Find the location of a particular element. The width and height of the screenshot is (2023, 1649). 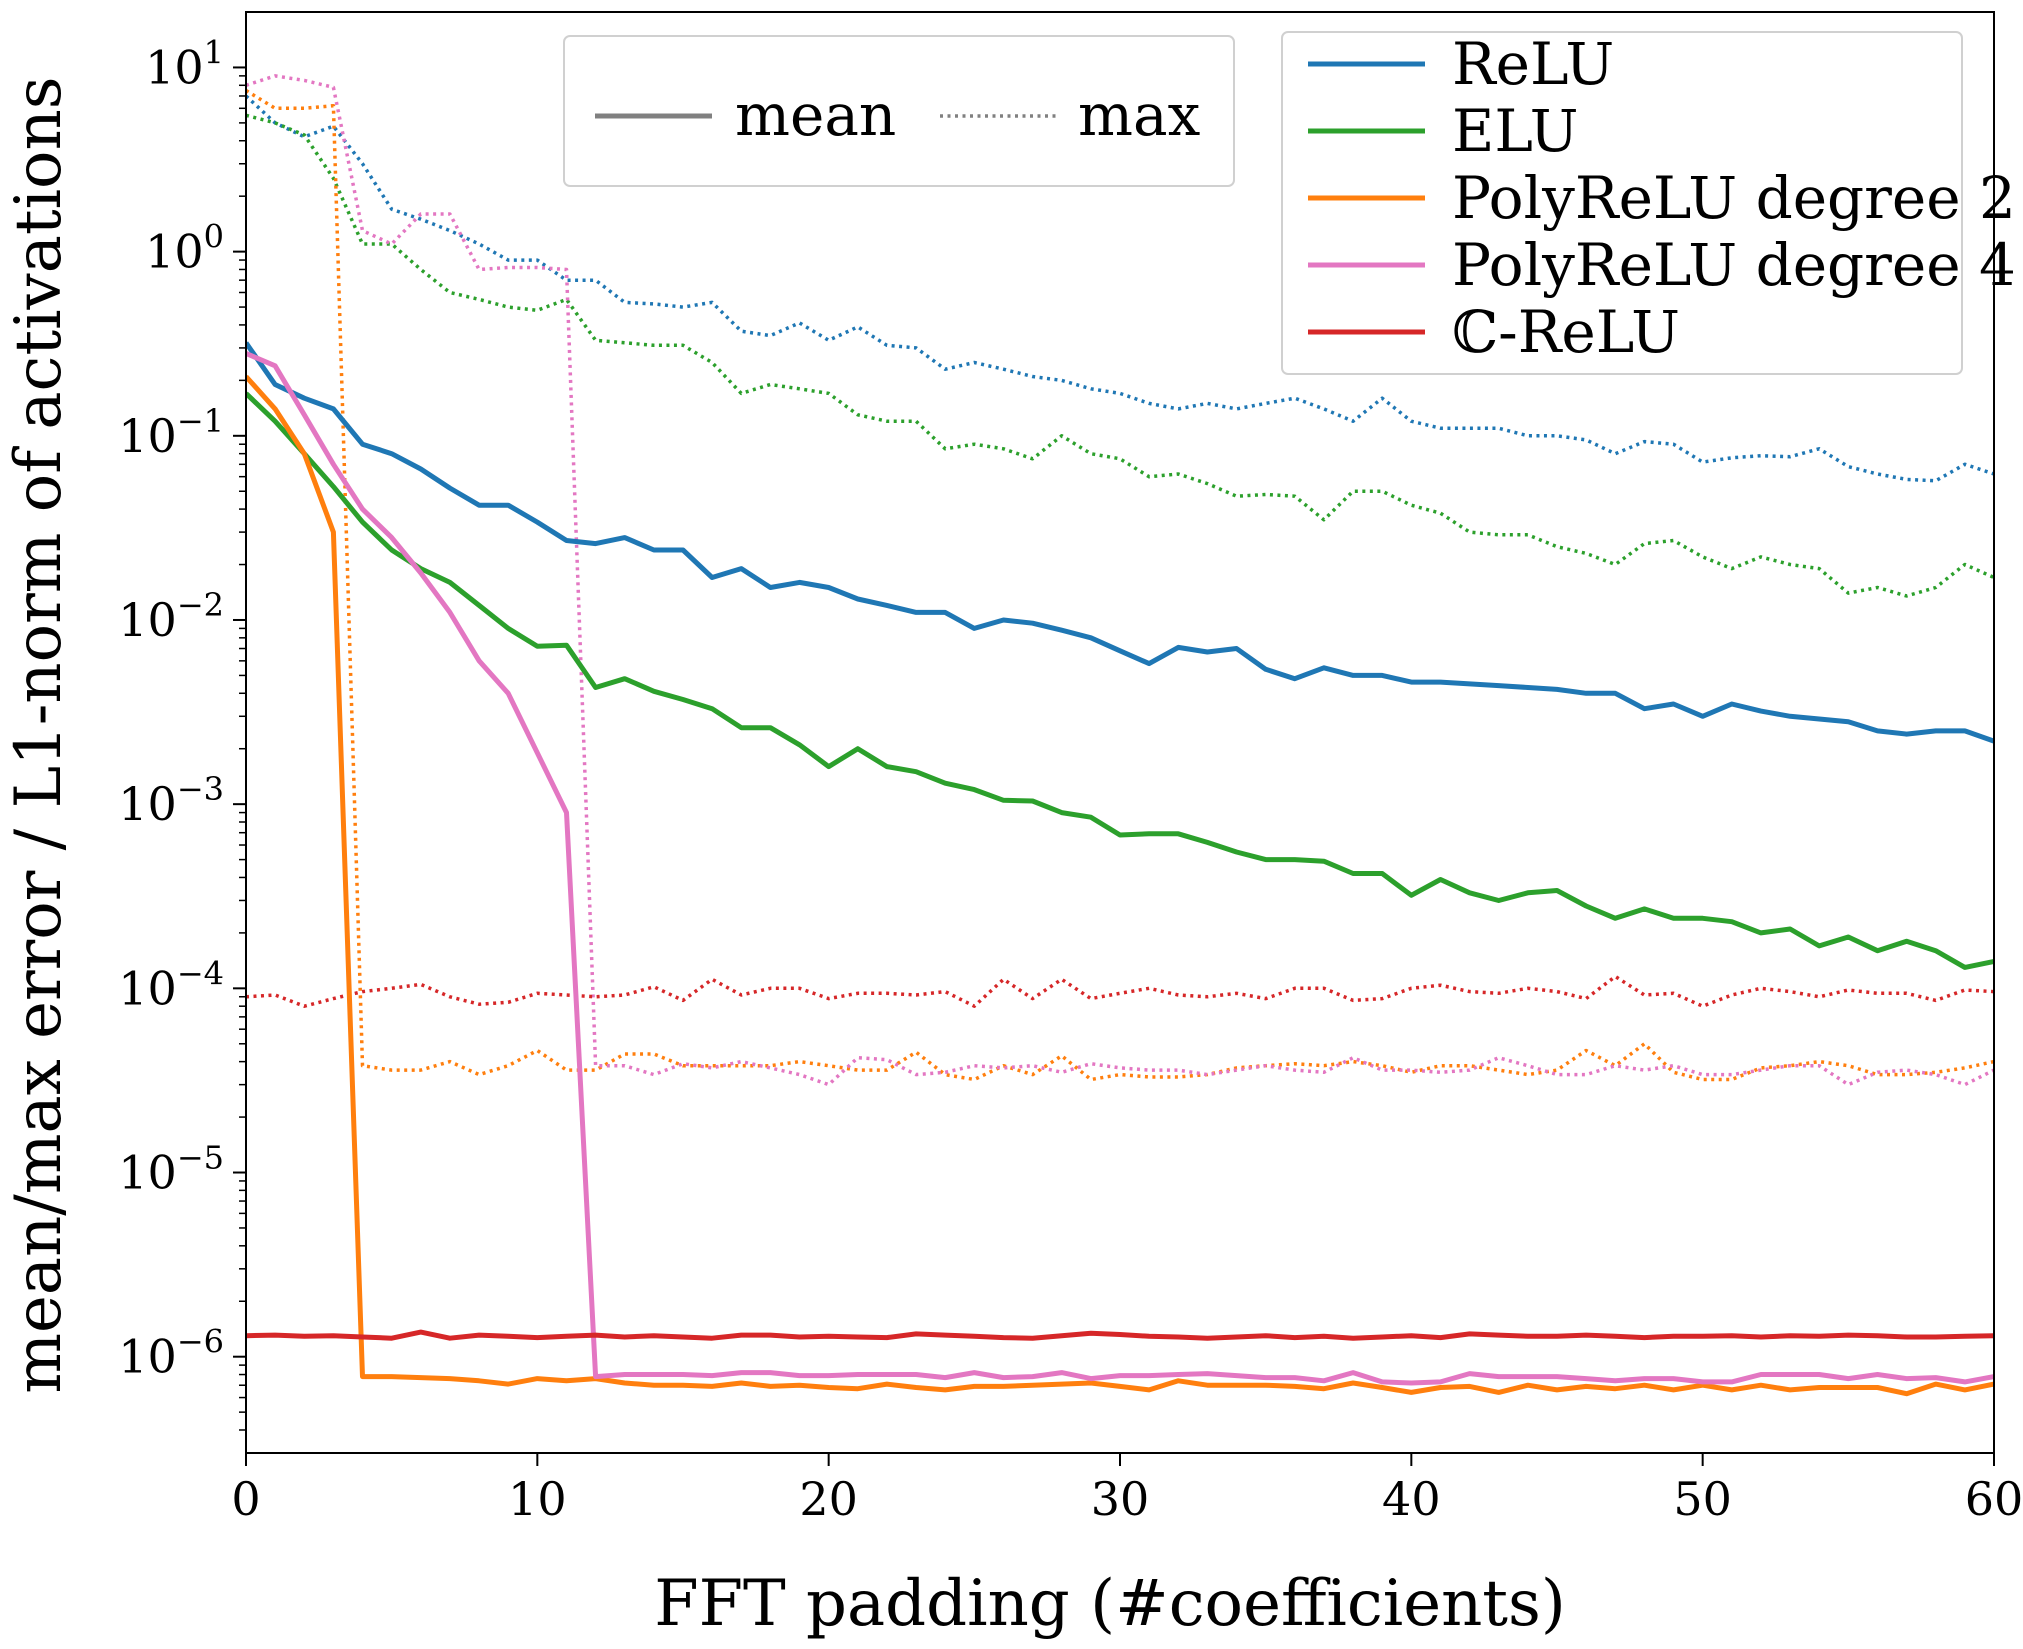

legend-label-polyrelu-degree-4: PolyReLU degree 4 is located at coordinates (1734, 265).